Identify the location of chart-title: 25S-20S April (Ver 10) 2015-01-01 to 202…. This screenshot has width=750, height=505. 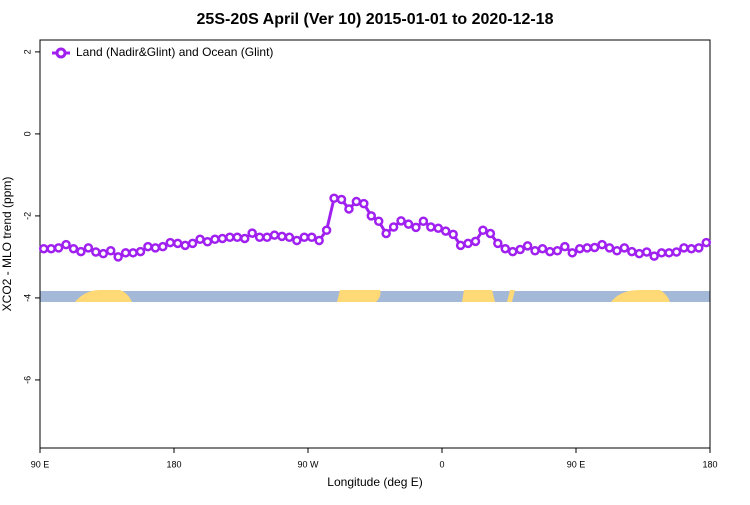
(375, 19).